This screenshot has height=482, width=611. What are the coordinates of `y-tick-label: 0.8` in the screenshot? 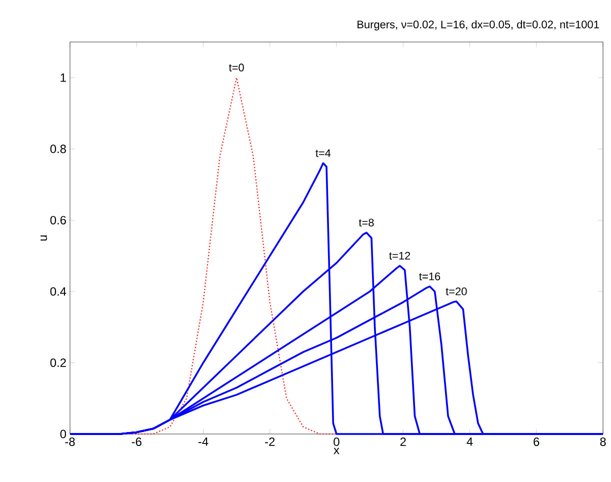 It's located at (58, 149).